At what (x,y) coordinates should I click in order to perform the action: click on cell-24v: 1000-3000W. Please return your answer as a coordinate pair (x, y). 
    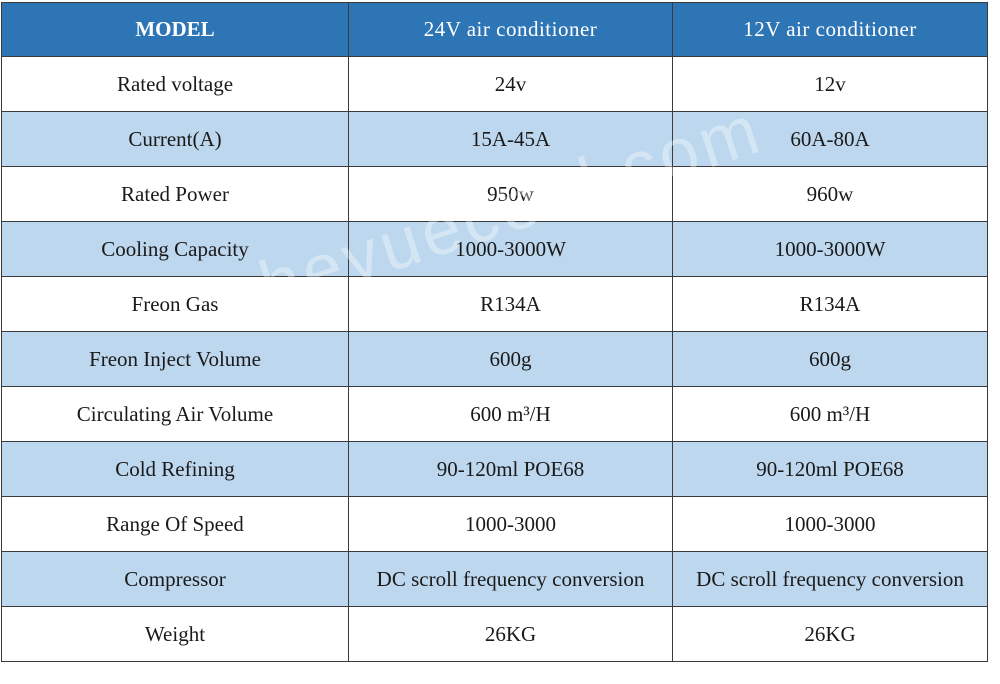
    Looking at the image, I should click on (510, 249).